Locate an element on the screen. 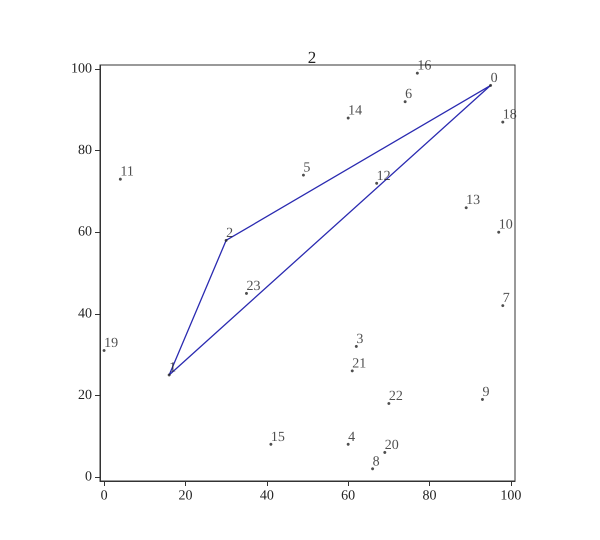 This screenshot has height=540, width=600. annotation: 22 is located at coordinates (395, 396).